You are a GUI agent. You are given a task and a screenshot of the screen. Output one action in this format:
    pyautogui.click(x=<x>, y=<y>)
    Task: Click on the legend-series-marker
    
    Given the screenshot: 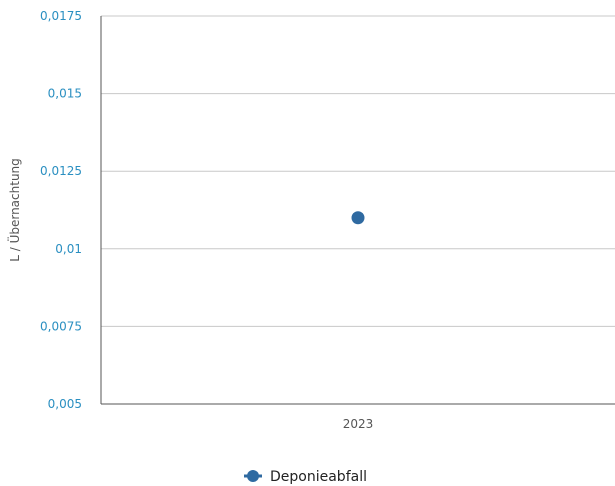 What is the action you would take?
    pyautogui.click(x=253, y=476)
    